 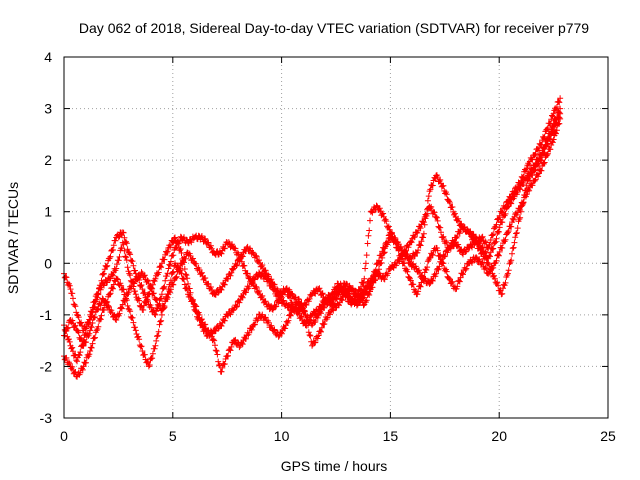 I want to click on y-axis-label: SDTVAR / TECUs, so click(x=13, y=238).